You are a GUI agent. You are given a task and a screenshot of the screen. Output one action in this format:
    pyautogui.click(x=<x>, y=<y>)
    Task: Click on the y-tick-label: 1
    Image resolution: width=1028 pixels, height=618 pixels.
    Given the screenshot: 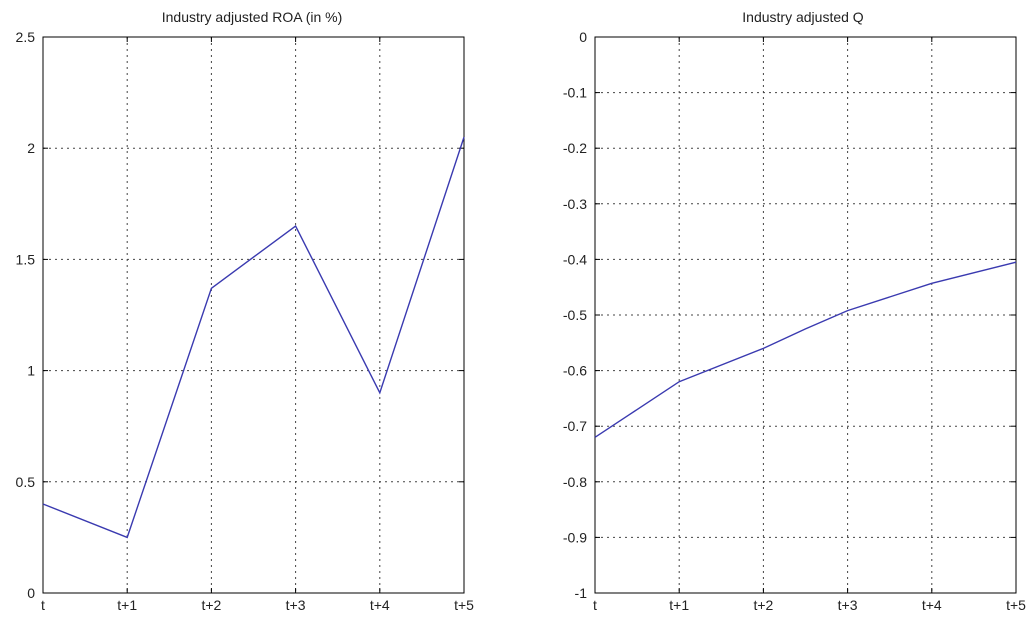 What is the action you would take?
    pyautogui.click(x=31, y=371)
    